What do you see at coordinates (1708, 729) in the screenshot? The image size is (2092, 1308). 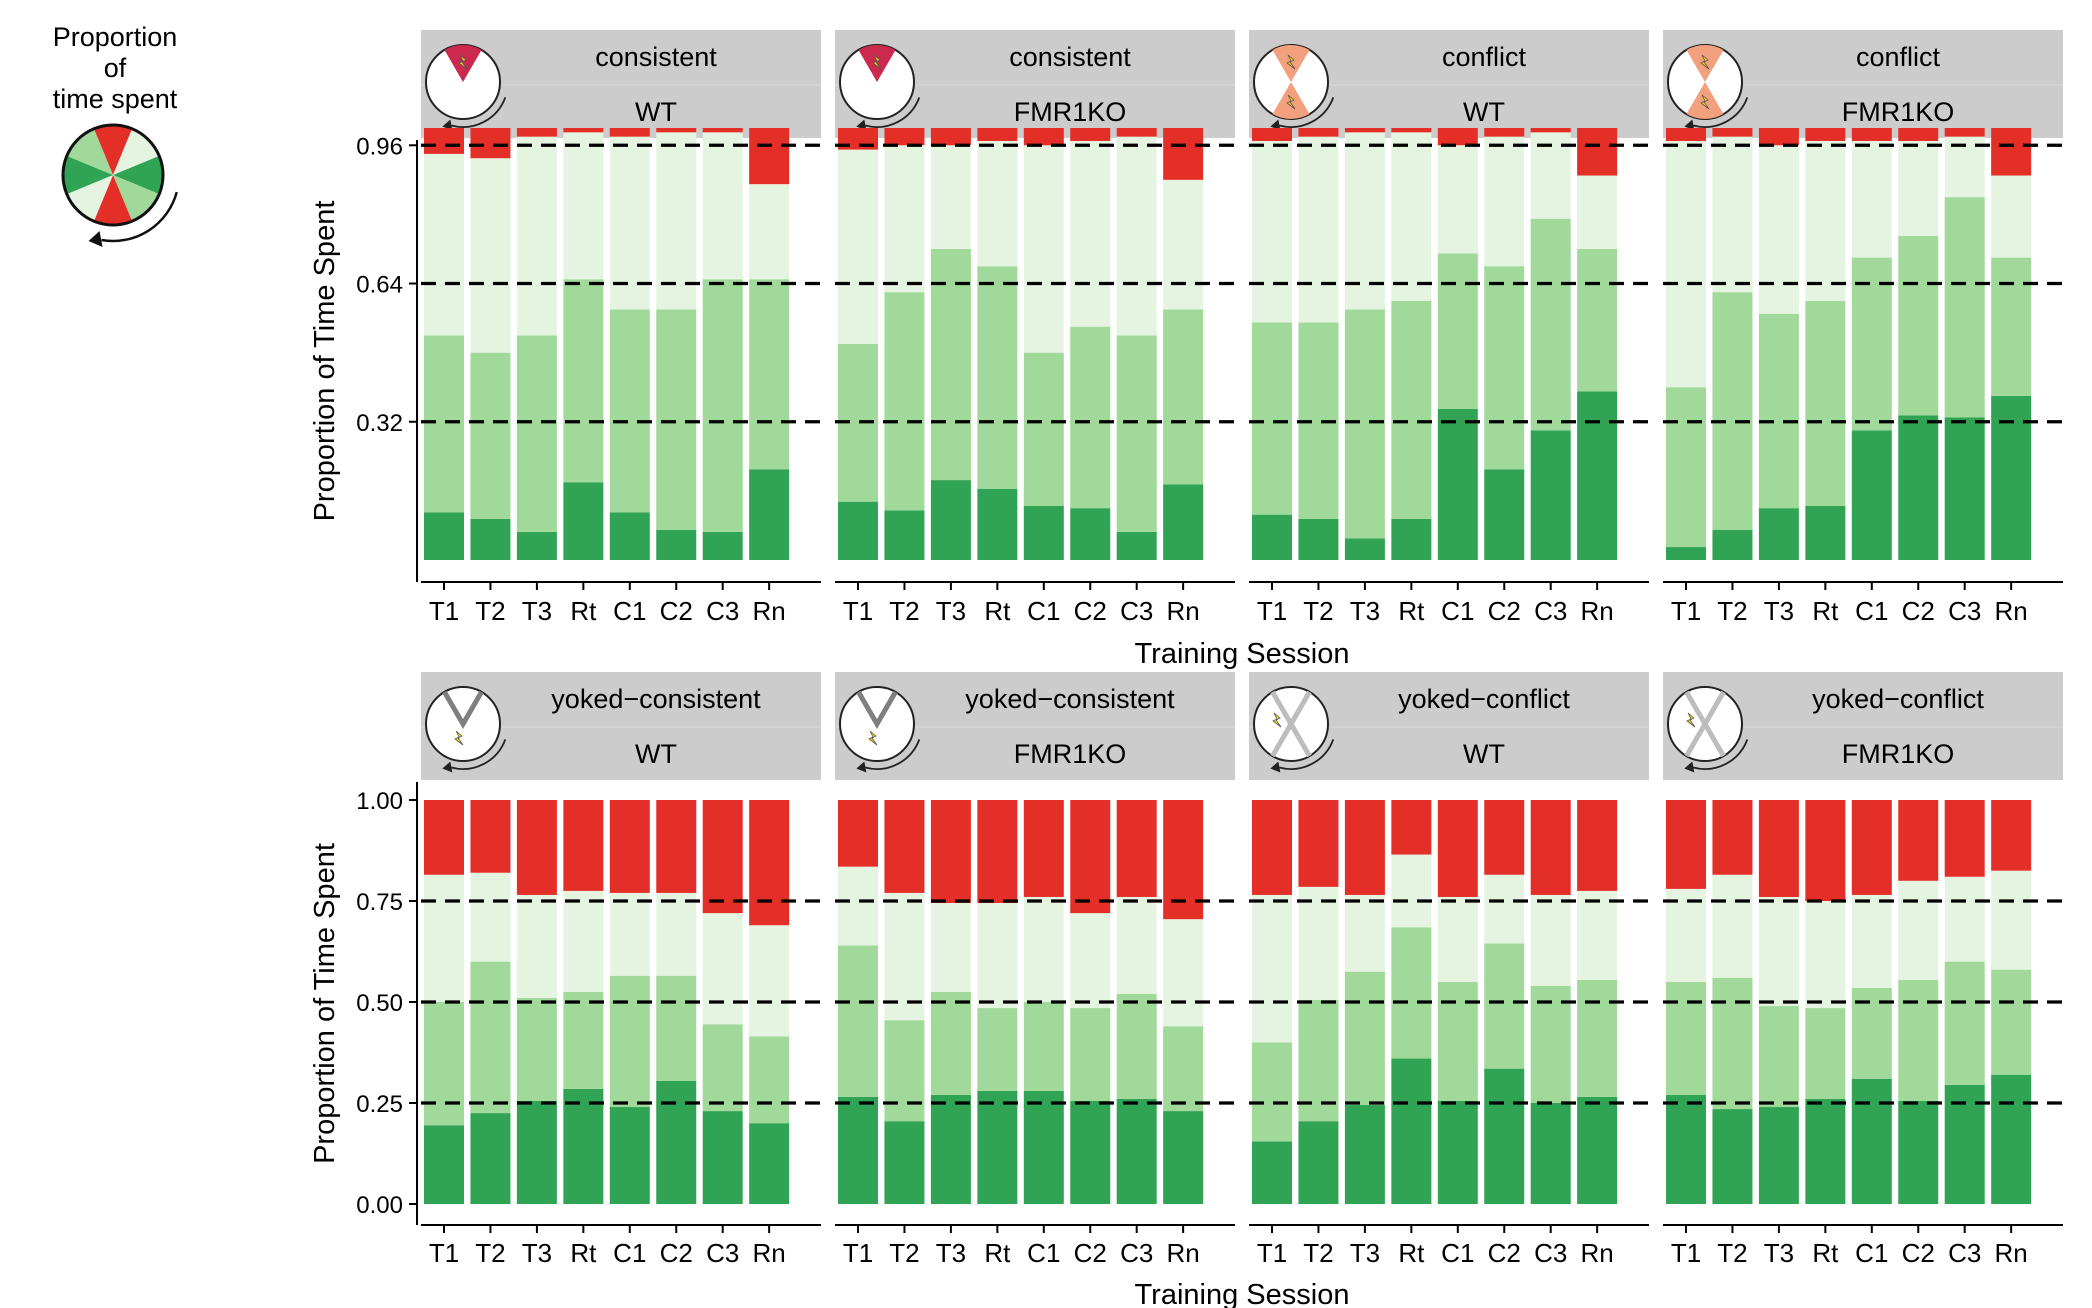 I see `yoked-conflict-arena-icon` at bounding box center [1708, 729].